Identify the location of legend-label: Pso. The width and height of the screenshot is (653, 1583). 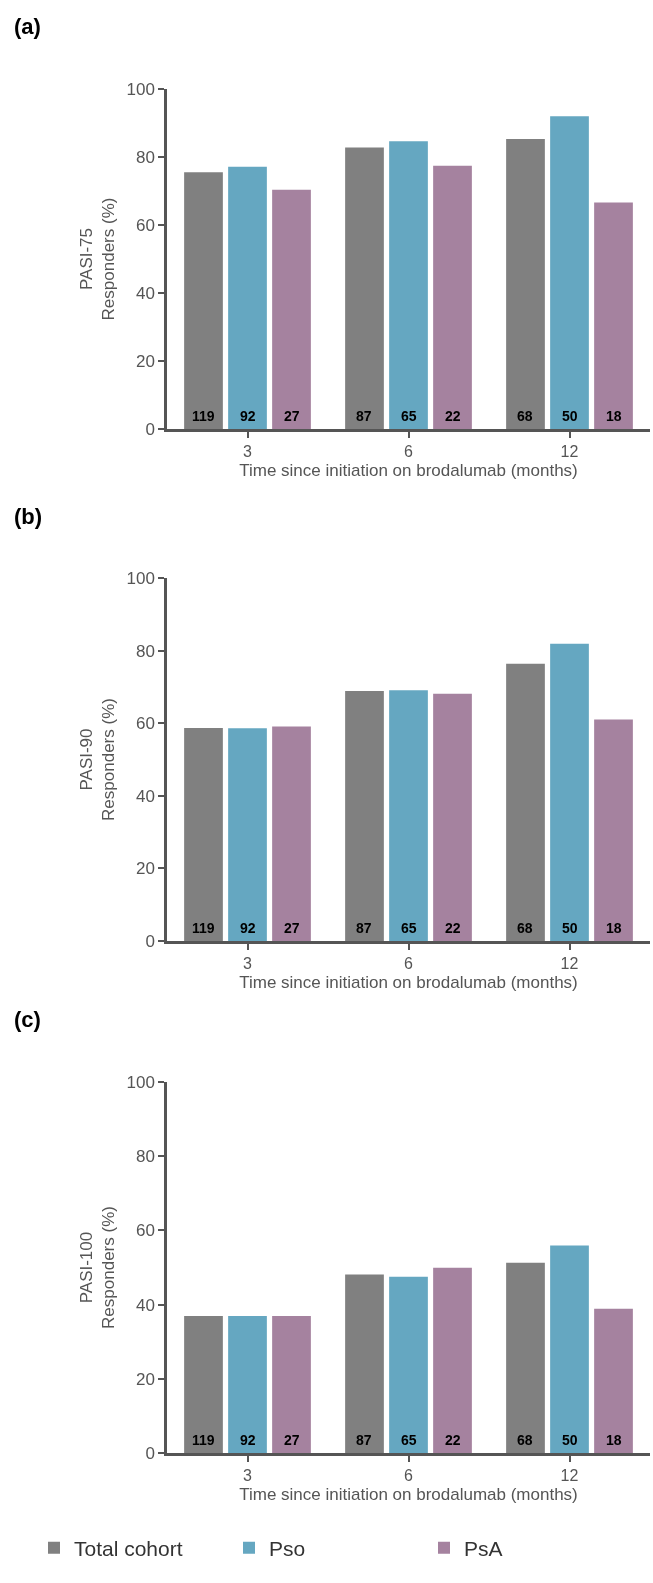
(287, 1549).